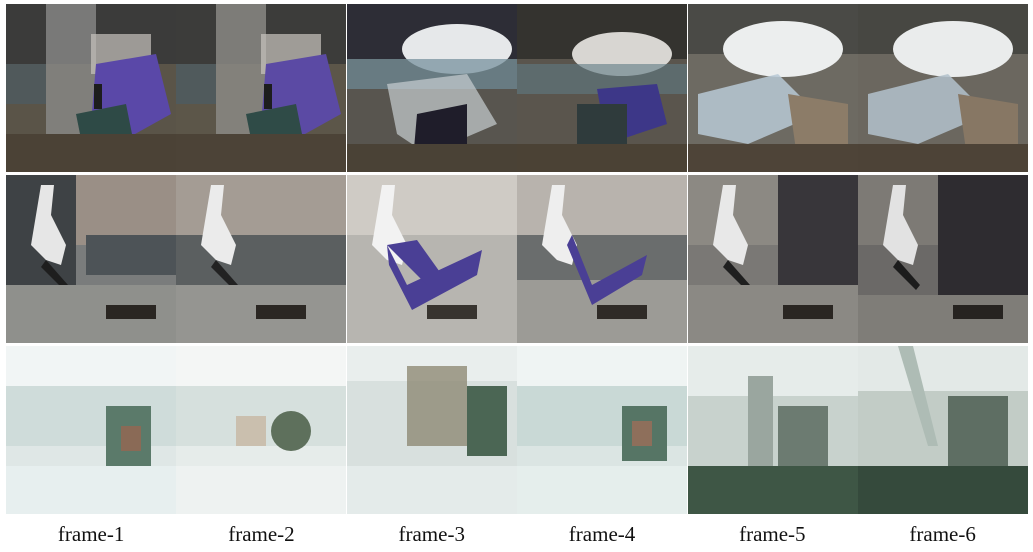 The image size is (1033, 552). I want to click on tile-row2-frame4, so click(602, 259).